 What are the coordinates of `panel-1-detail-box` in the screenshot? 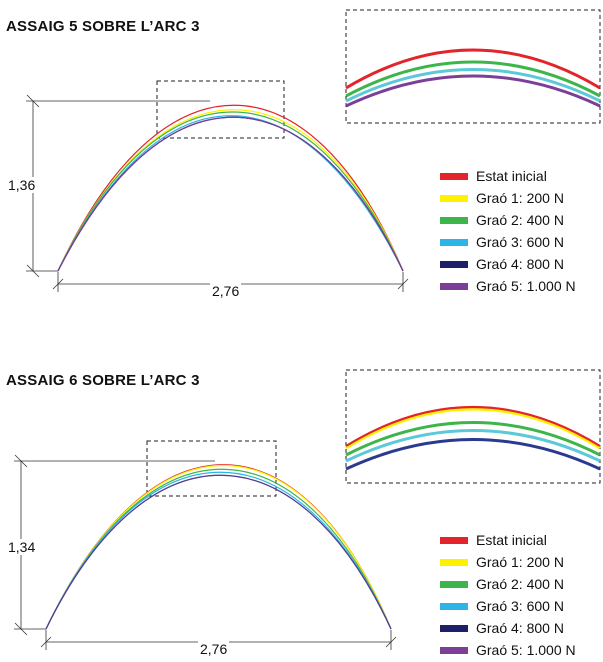 It's located at (473, 66).